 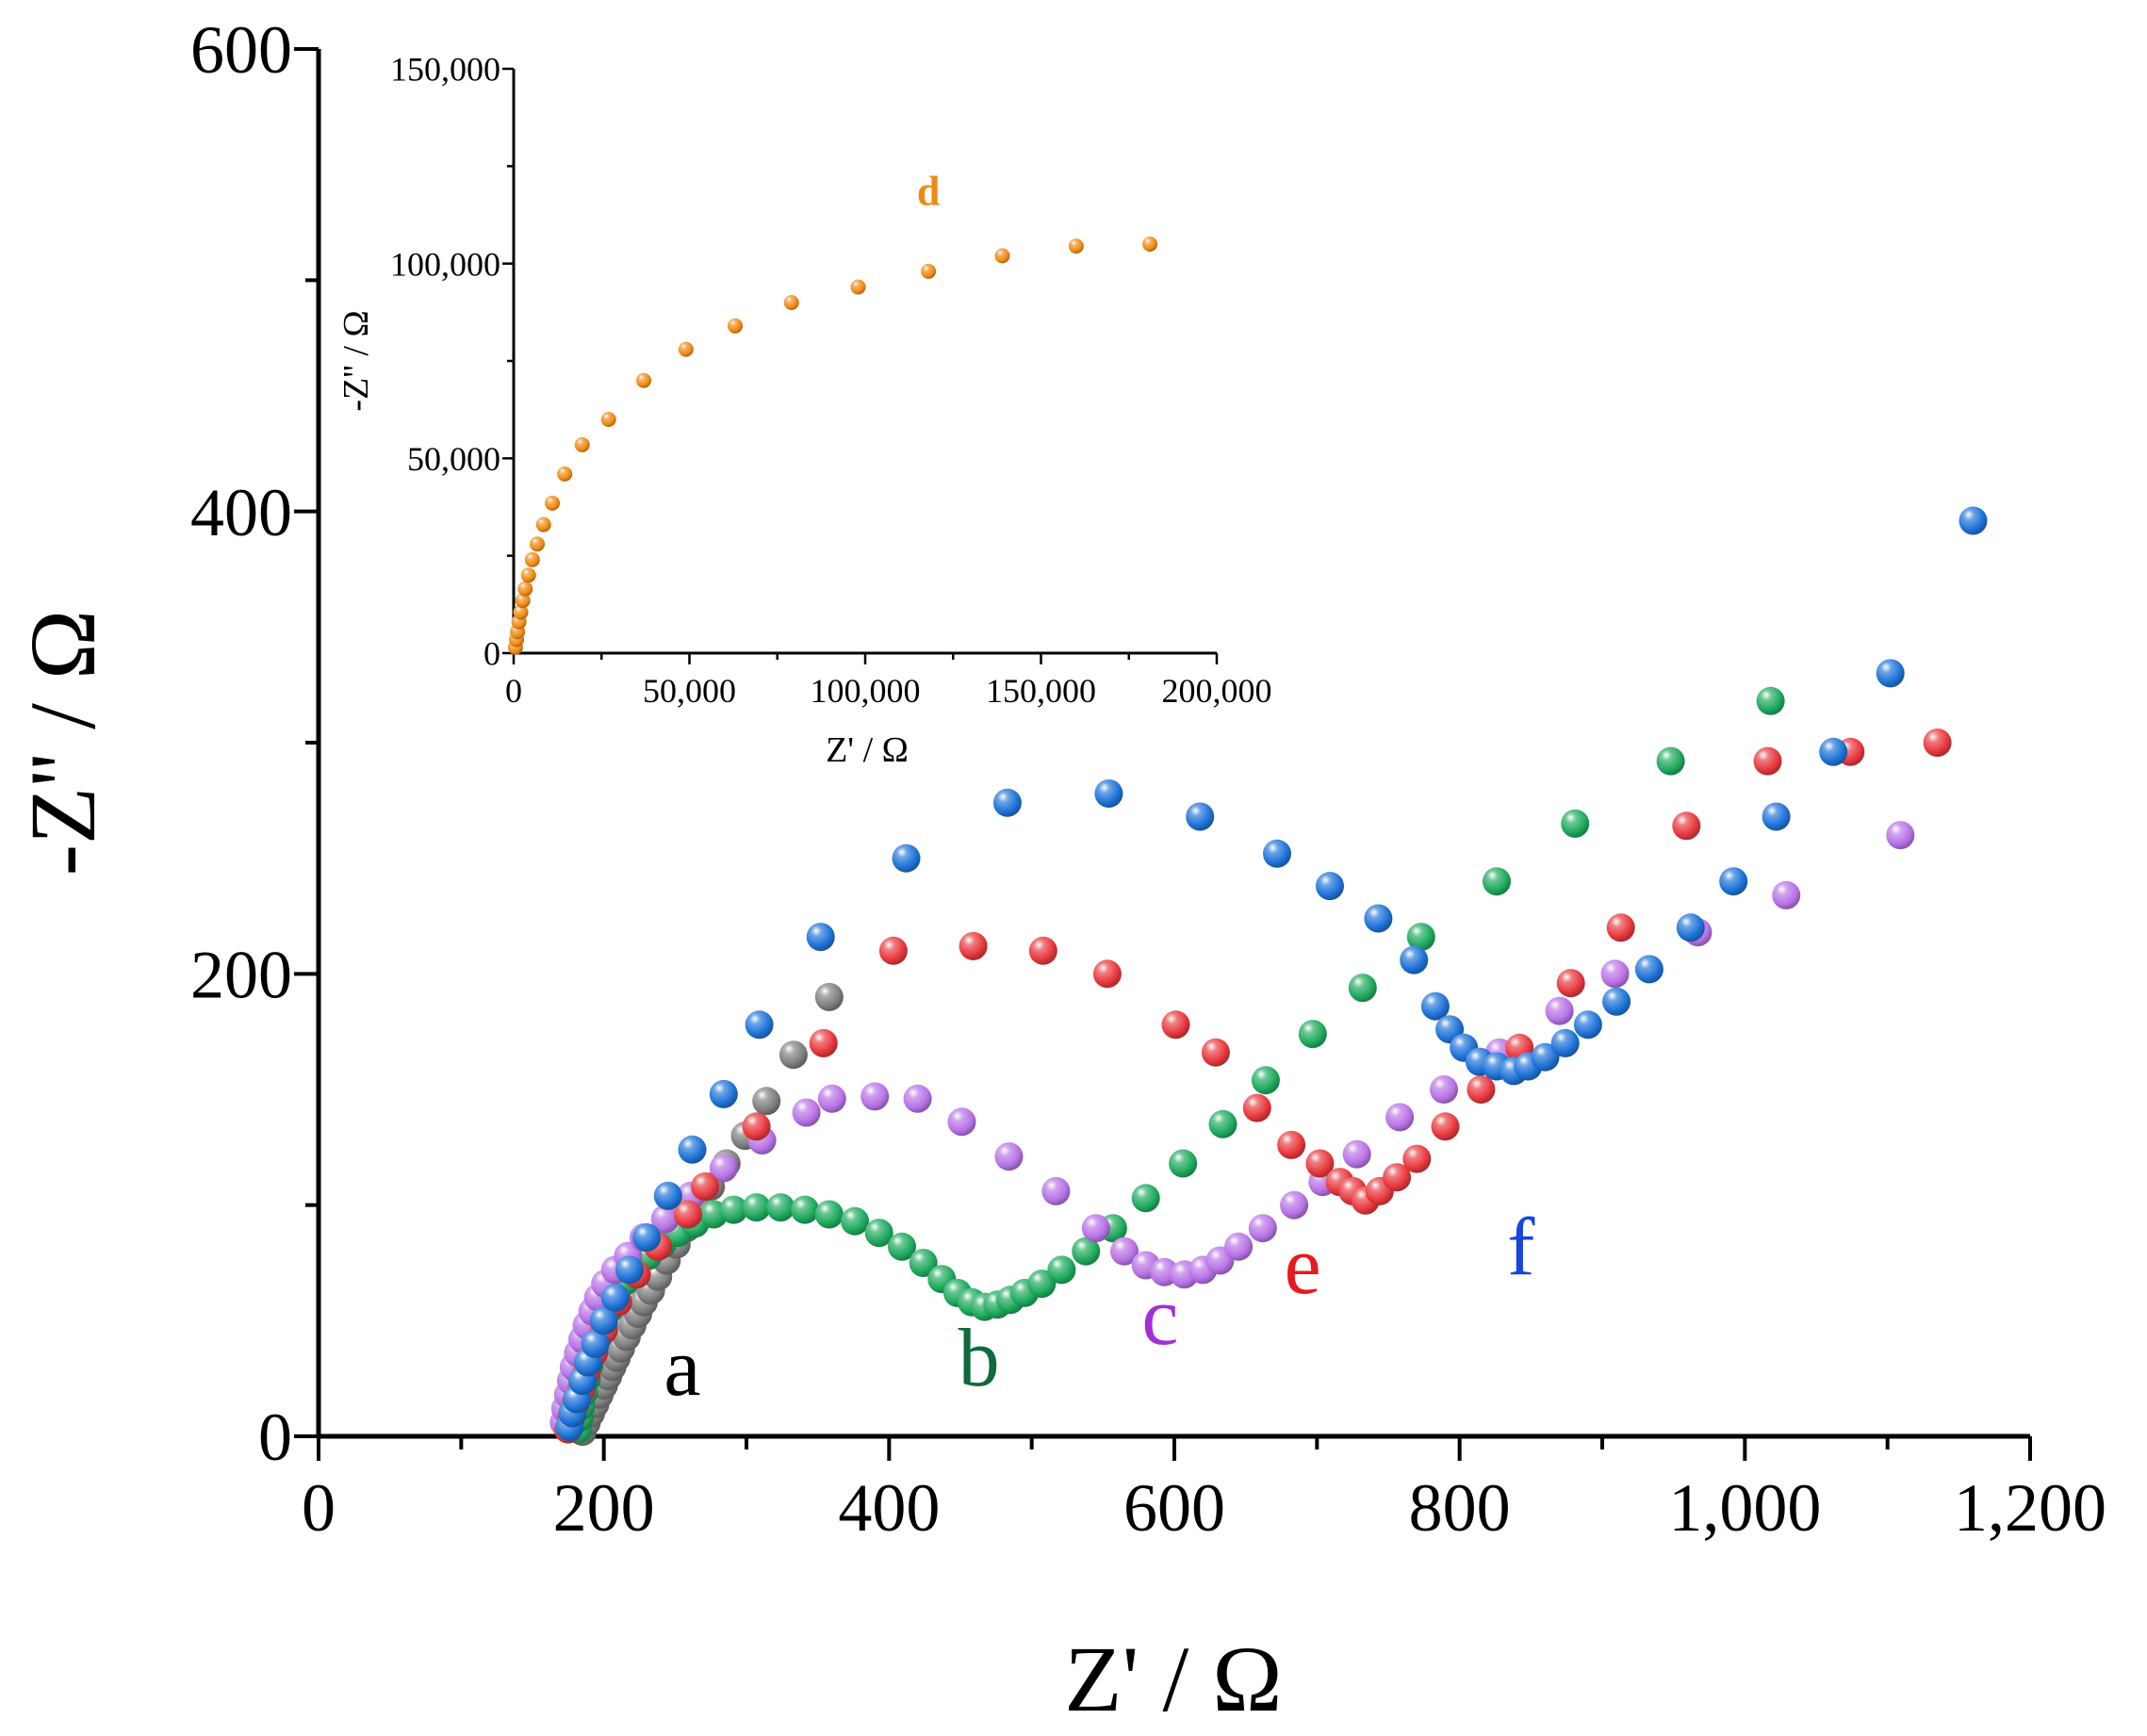 I want to click on main-y-tick-label: 0, so click(x=275, y=1437).